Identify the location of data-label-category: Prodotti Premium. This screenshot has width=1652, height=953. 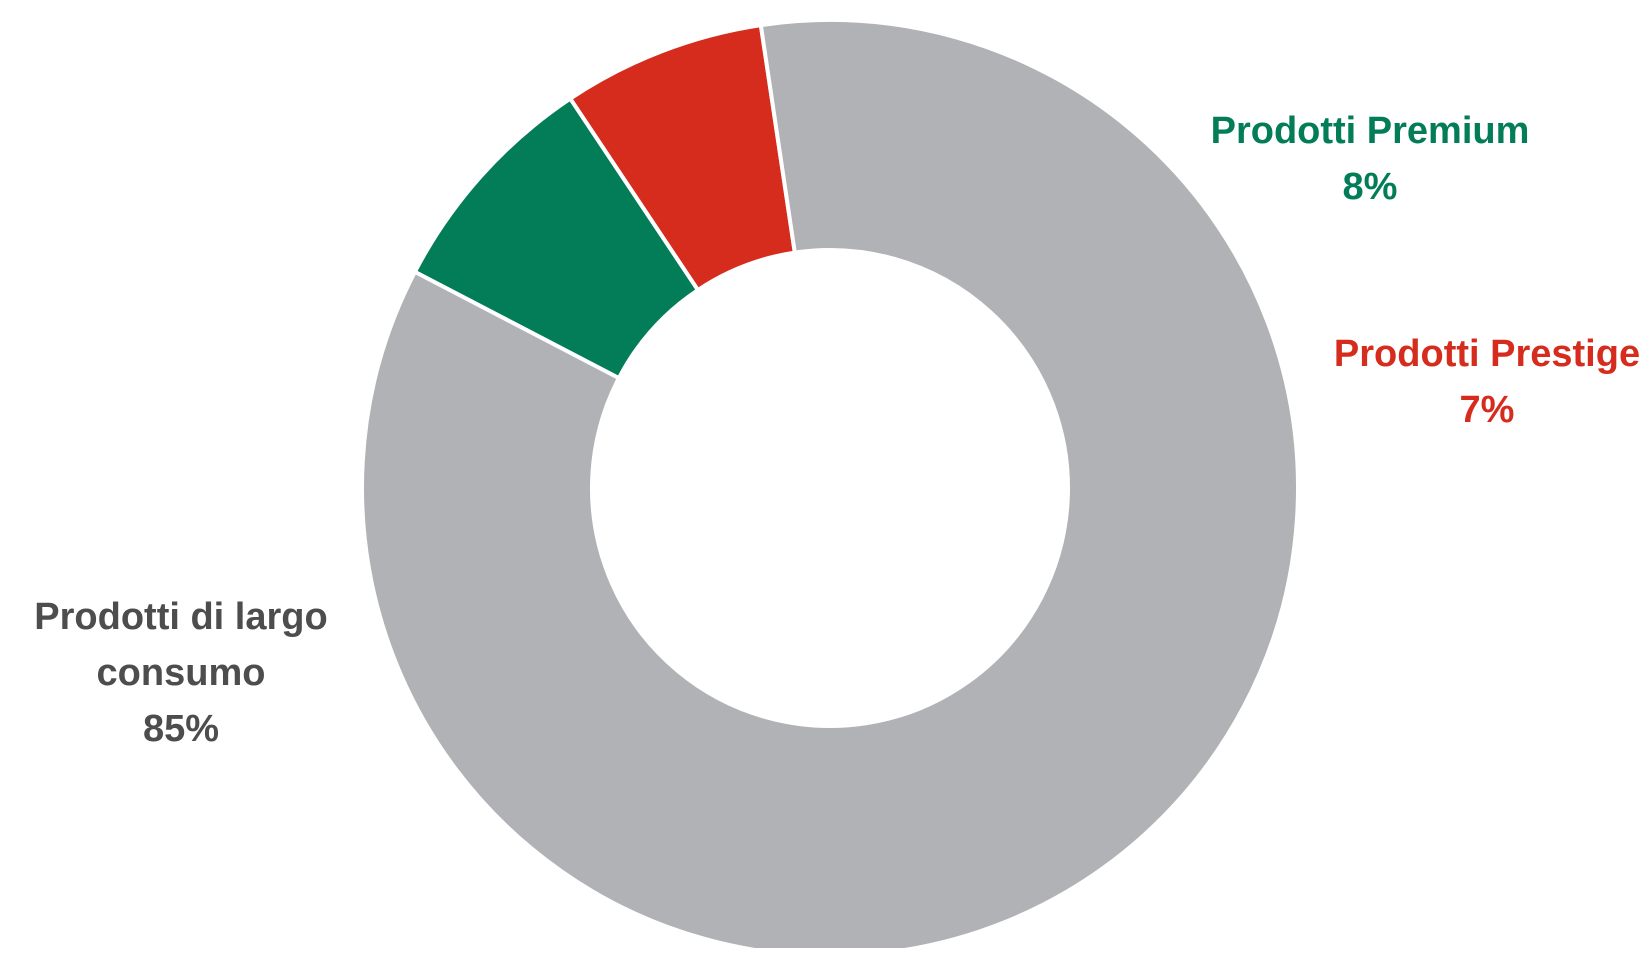
(1370, 131).